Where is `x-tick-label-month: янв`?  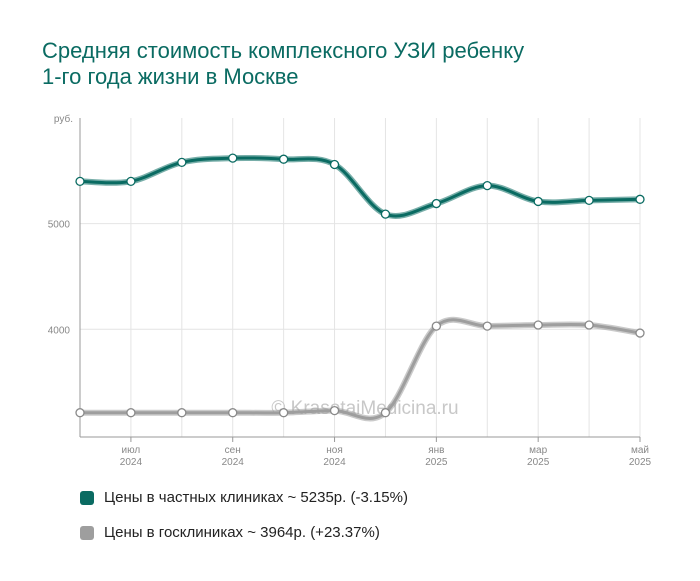
x-tick-label-month: янв is located at coordinates (436, 450).